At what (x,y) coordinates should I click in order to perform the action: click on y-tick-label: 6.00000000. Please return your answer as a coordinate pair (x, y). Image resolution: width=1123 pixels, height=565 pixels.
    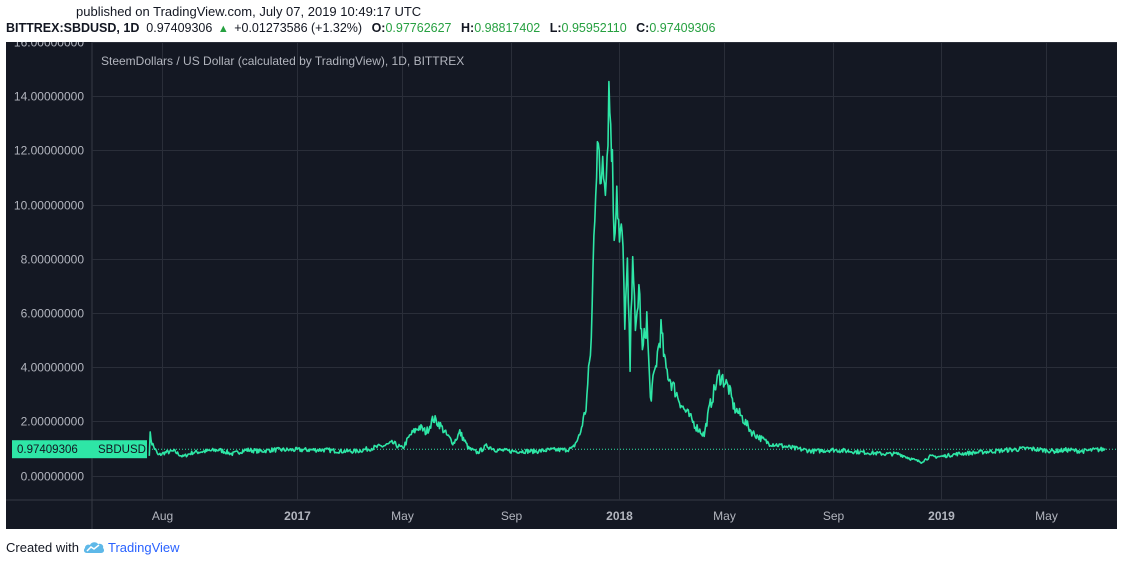
    Looking at the image, I should click on (53, 314).